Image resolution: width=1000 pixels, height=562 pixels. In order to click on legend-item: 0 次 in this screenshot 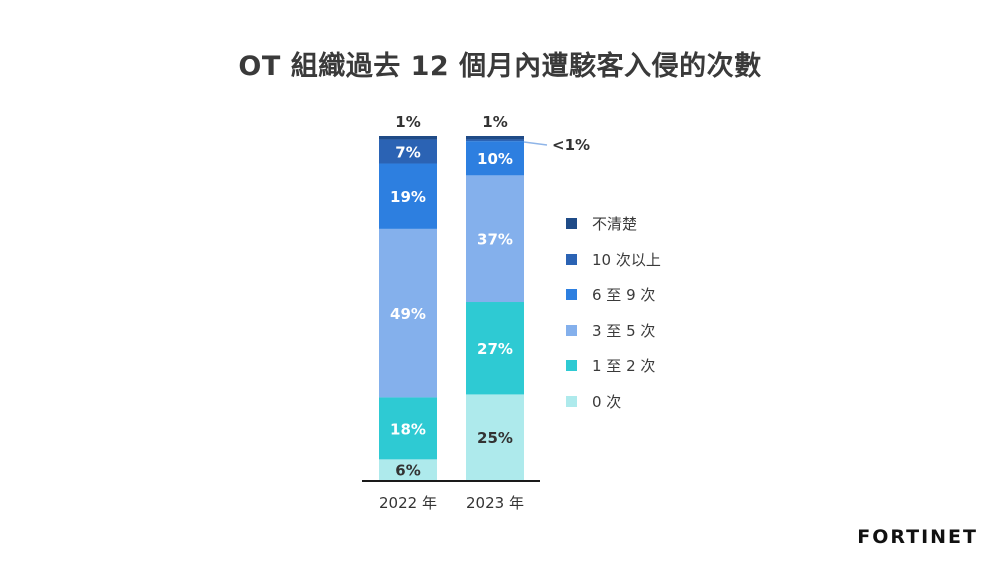, I will do `click(613, 402)`.